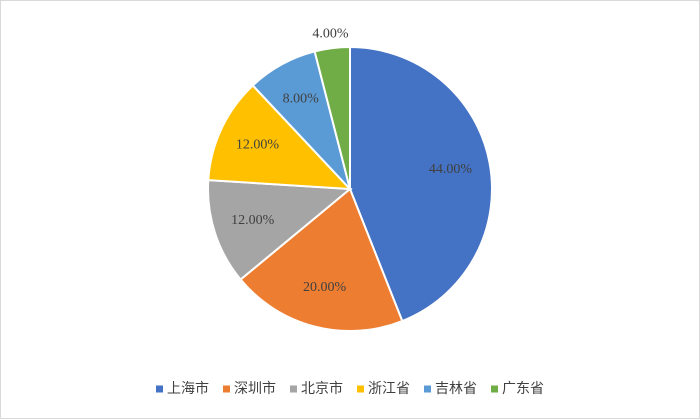 Image resolution: width=700 pixels, height=419 pixels. What do you see at coordinates (325, 287) in the screenshot?
I see `data-label: 20.00%` at bounding box center [325, 287].